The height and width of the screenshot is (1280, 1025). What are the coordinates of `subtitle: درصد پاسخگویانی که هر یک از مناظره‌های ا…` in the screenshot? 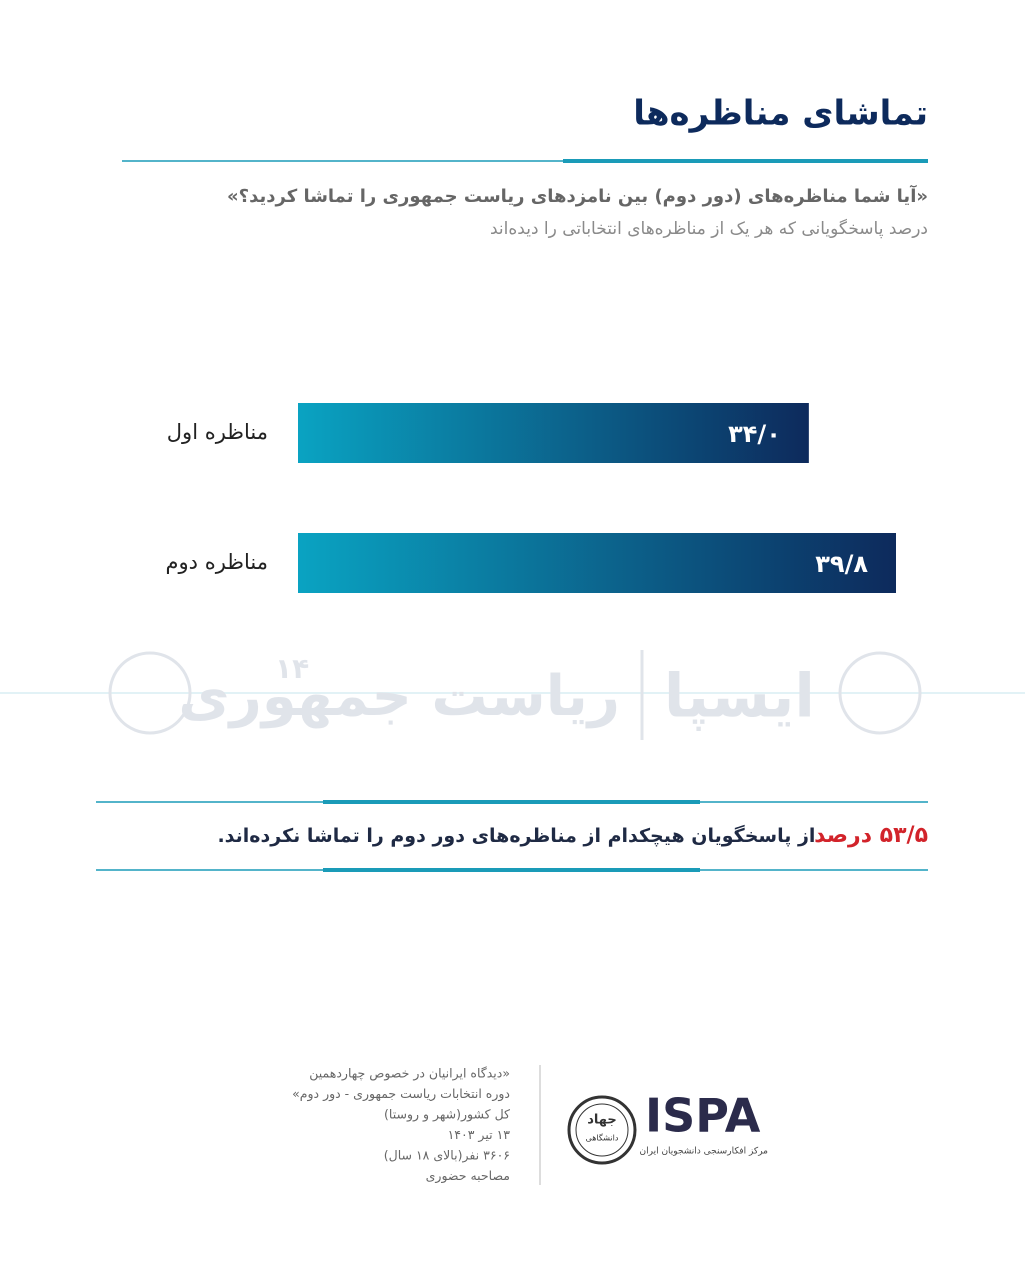 It's located at (709, 228).